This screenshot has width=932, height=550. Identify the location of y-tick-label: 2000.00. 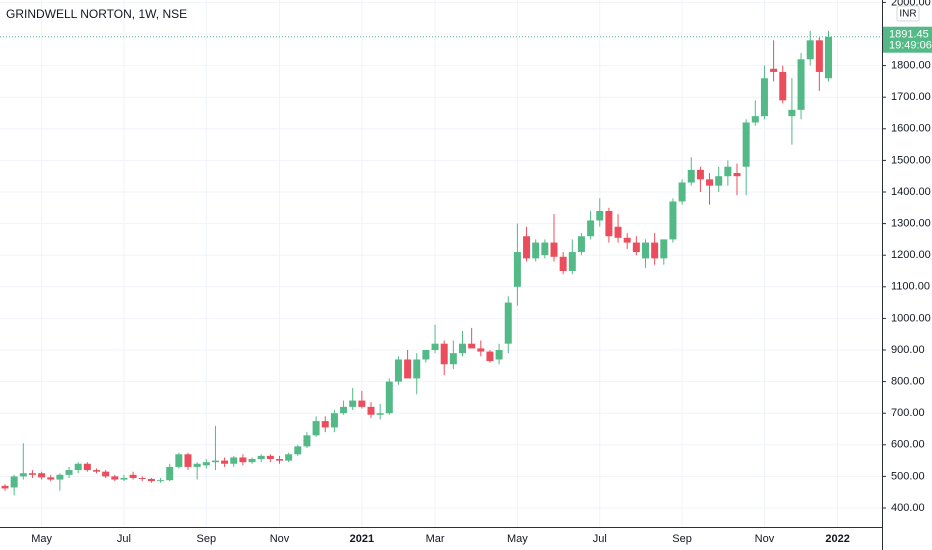
(911, 4).